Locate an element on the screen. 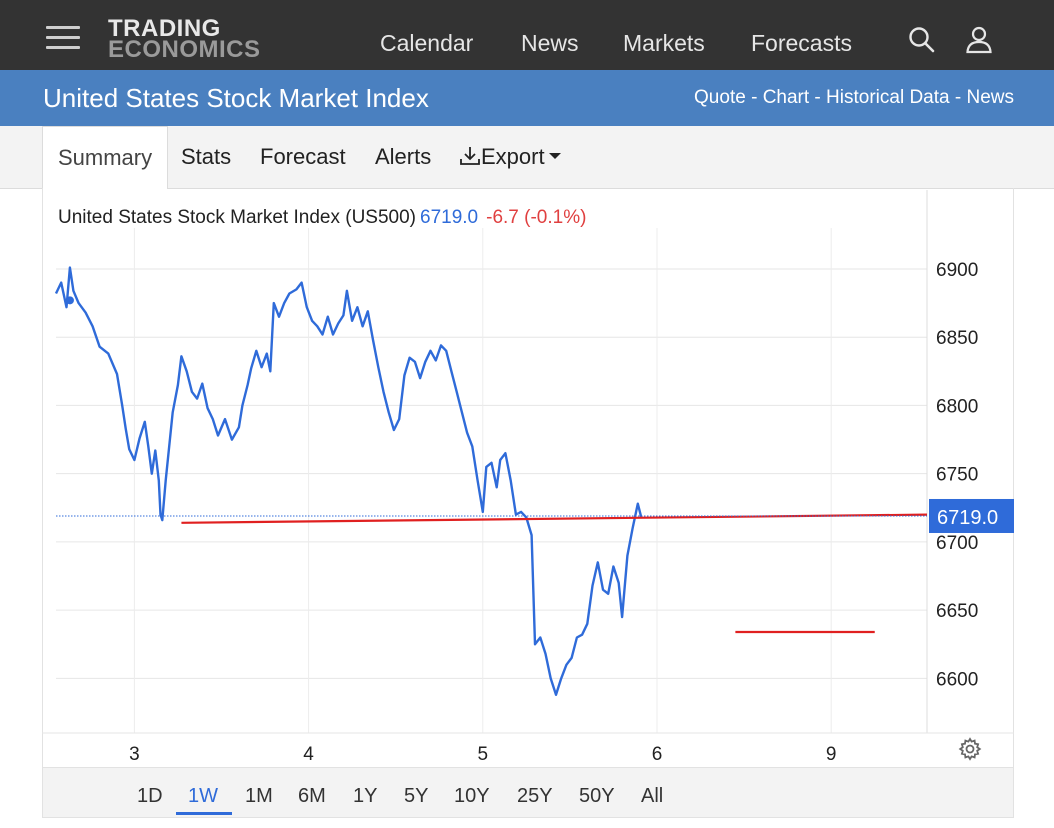 This screenshot has width=1054, height=828. x-tick-label: 5 is located at coordinates (483, 754).